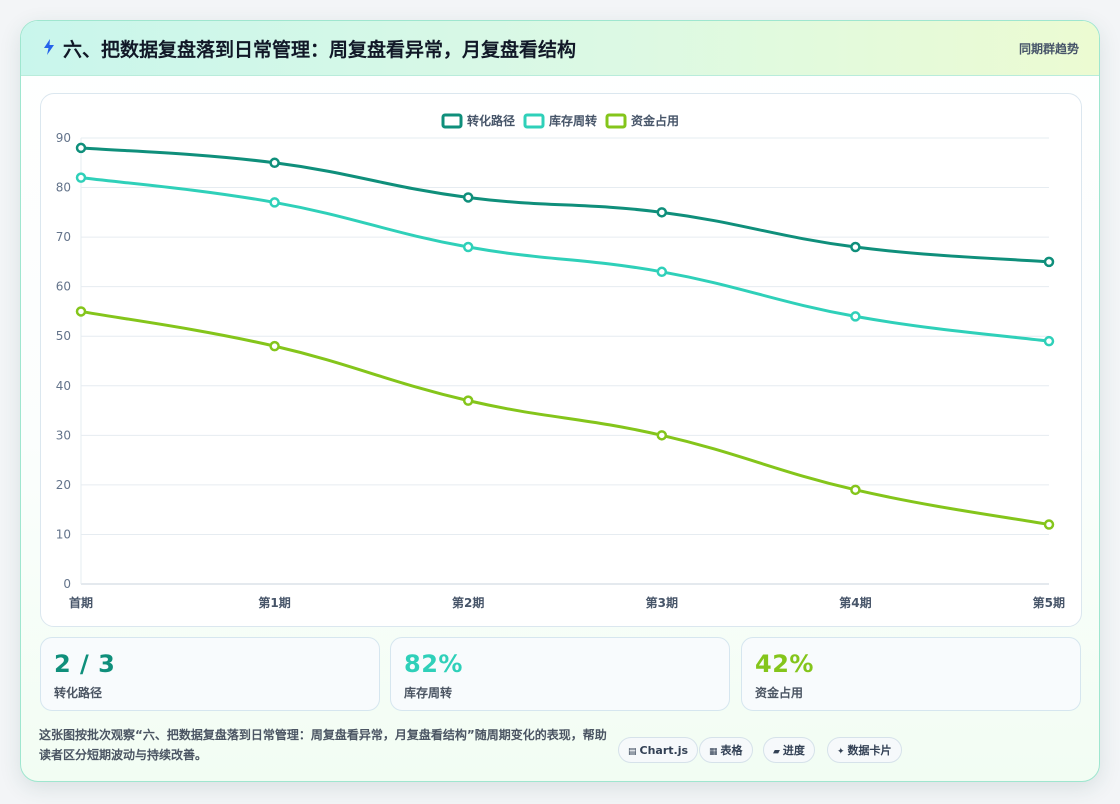  What do you see at coordinates (713, 752) in the screenshot?
I see `table-icon: ▦` at bounding box center [713, 752].